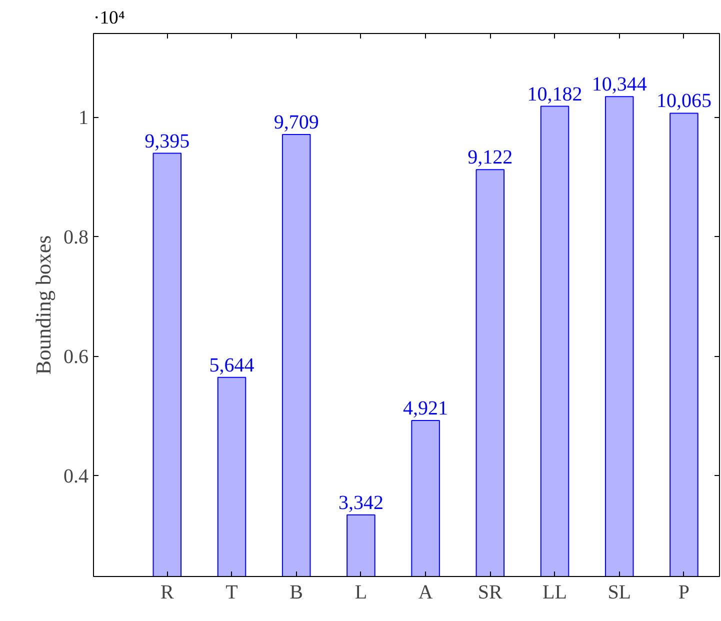 The height and width of the screenshot is (621, 721). What do you see at coordinates (297, 593) in the screenshot?
I see `x-tick-label: B` at bounding box center [297, 593].